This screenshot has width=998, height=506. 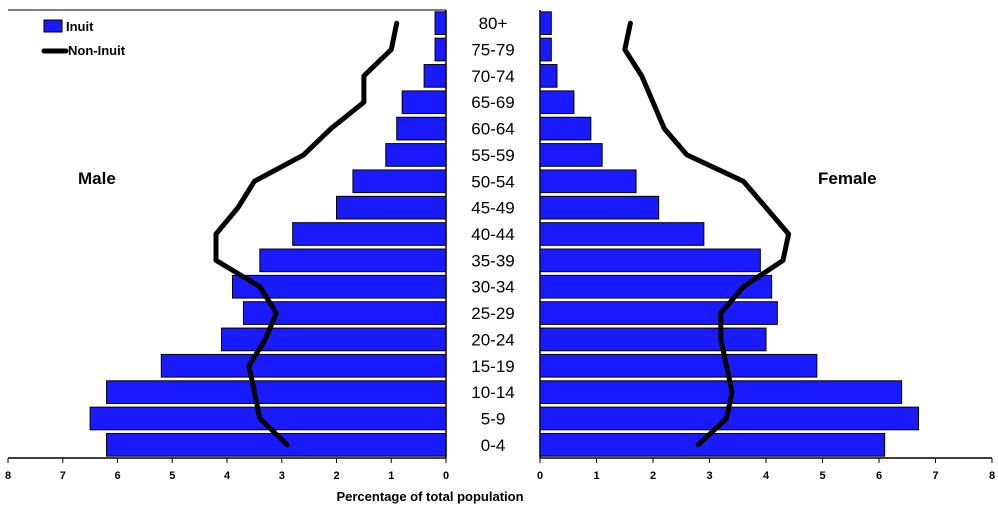 What do you see at coordinates (545, 23) in the screenshot?
I see `female-bar-80+` at bounding box center [545, 23].